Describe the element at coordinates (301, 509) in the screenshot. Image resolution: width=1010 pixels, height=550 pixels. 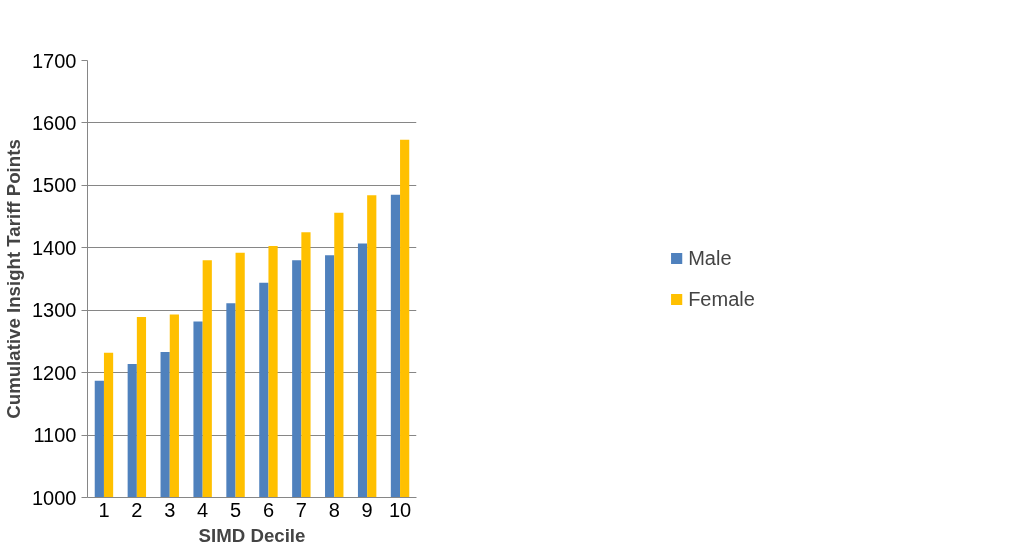
I see `x-tick-label: 7` at that location.